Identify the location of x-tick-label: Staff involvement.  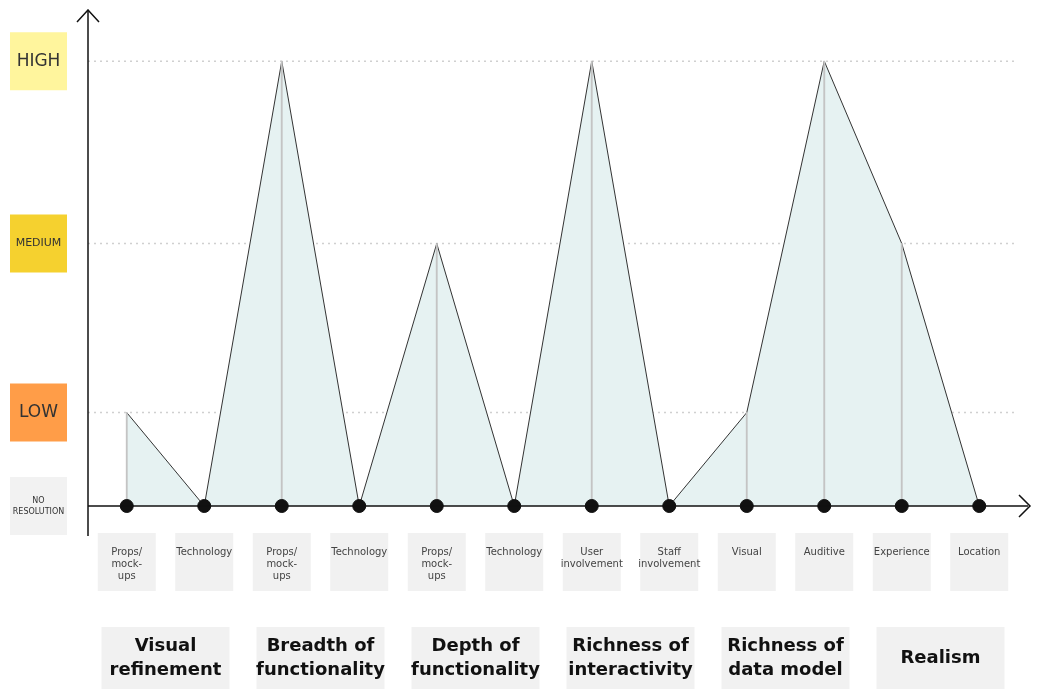
(669, 557).